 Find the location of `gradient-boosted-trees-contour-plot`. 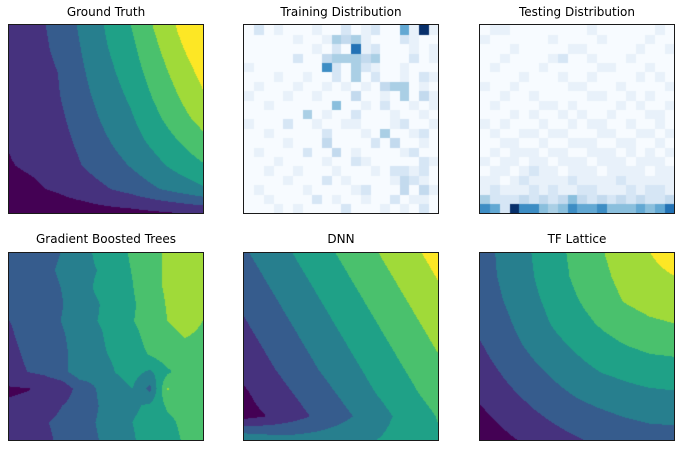

gradient-boosted-trees-contour-plot is located at coordinates (106, 346).